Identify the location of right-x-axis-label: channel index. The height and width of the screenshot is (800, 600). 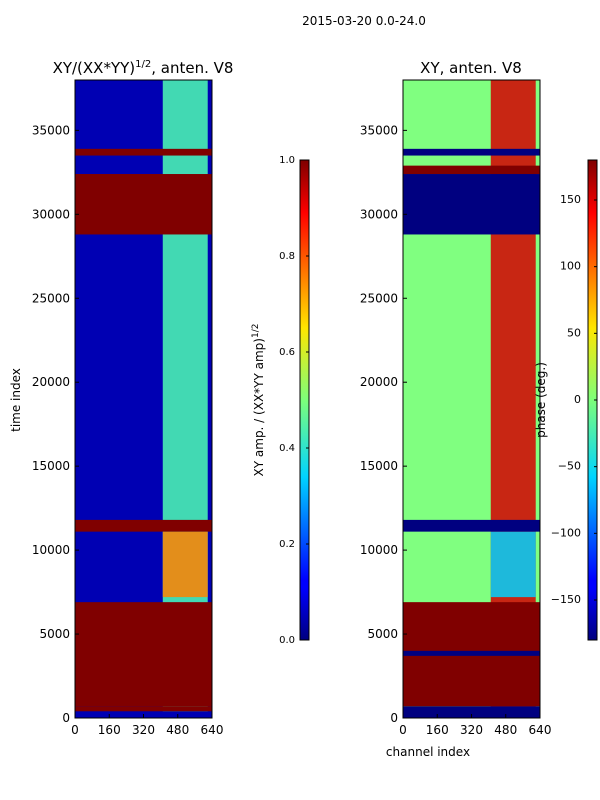
(428, 752).